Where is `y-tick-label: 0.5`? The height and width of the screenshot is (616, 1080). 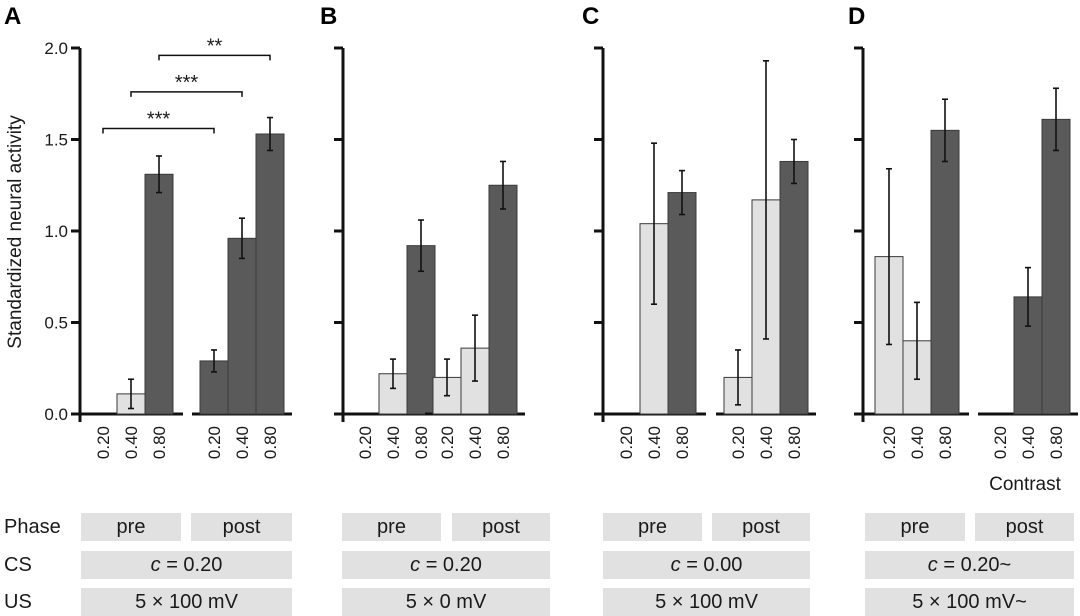
y-tick-label: 0.5 is located at coordinates (56, 323).